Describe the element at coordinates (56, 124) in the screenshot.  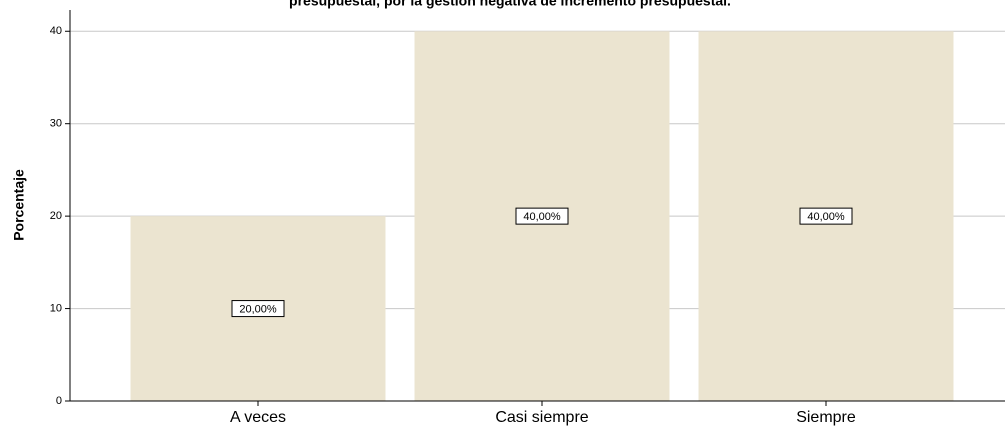
I see `y-tick-label: 30` at that location.